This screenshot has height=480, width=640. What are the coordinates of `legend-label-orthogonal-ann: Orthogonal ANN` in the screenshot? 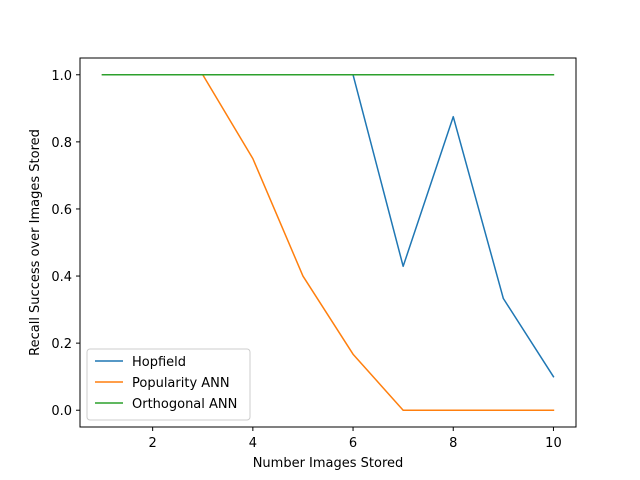 It's located at (184, 404).